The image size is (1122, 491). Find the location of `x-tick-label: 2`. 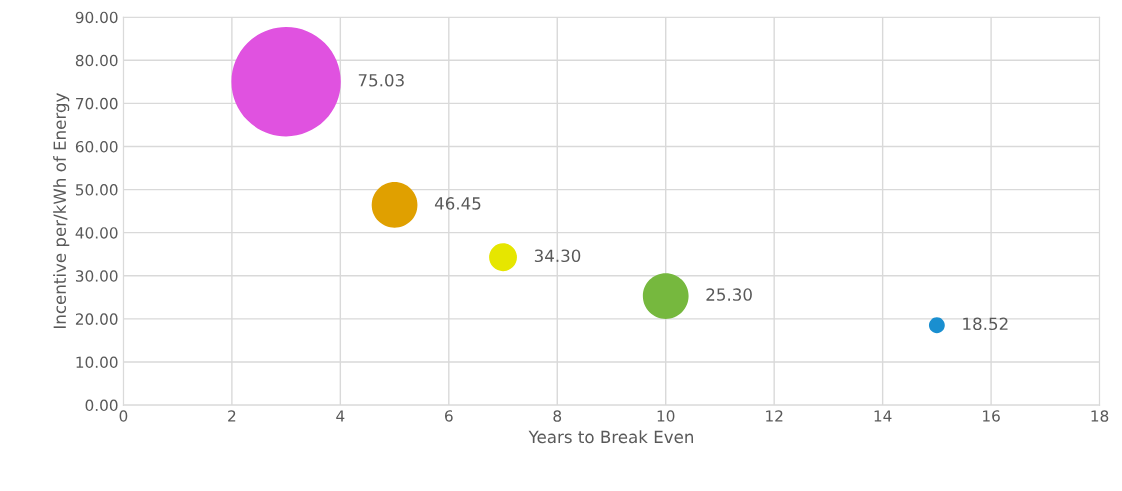

x-tick-label: 2 is located at coordinates (232, 416).